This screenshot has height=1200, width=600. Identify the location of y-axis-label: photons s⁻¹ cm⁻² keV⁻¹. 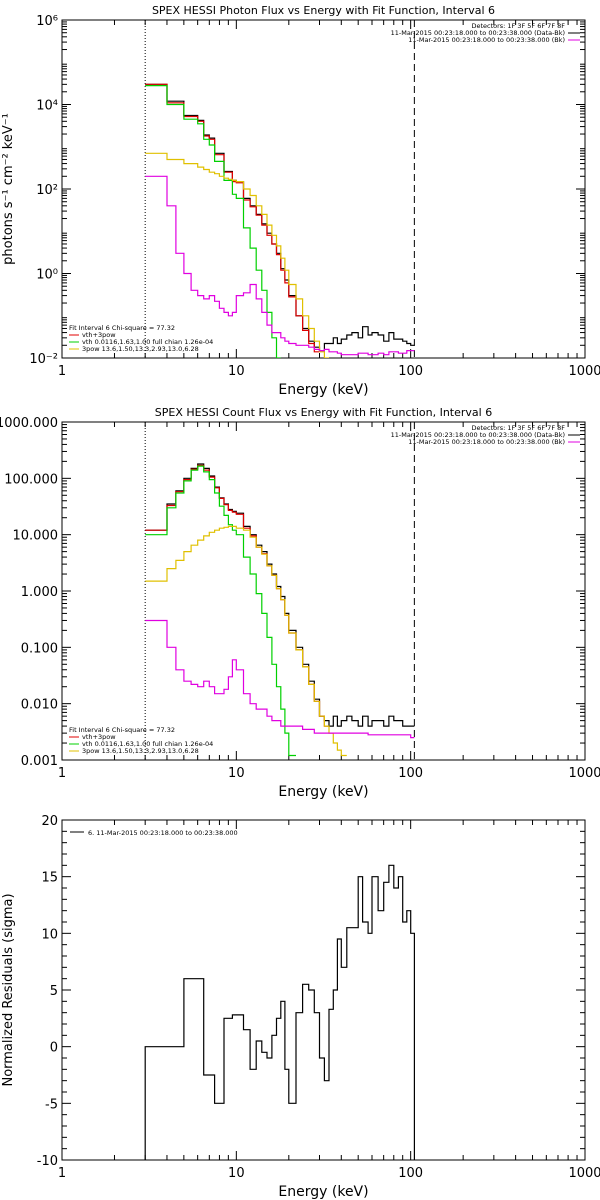
(8, 189).